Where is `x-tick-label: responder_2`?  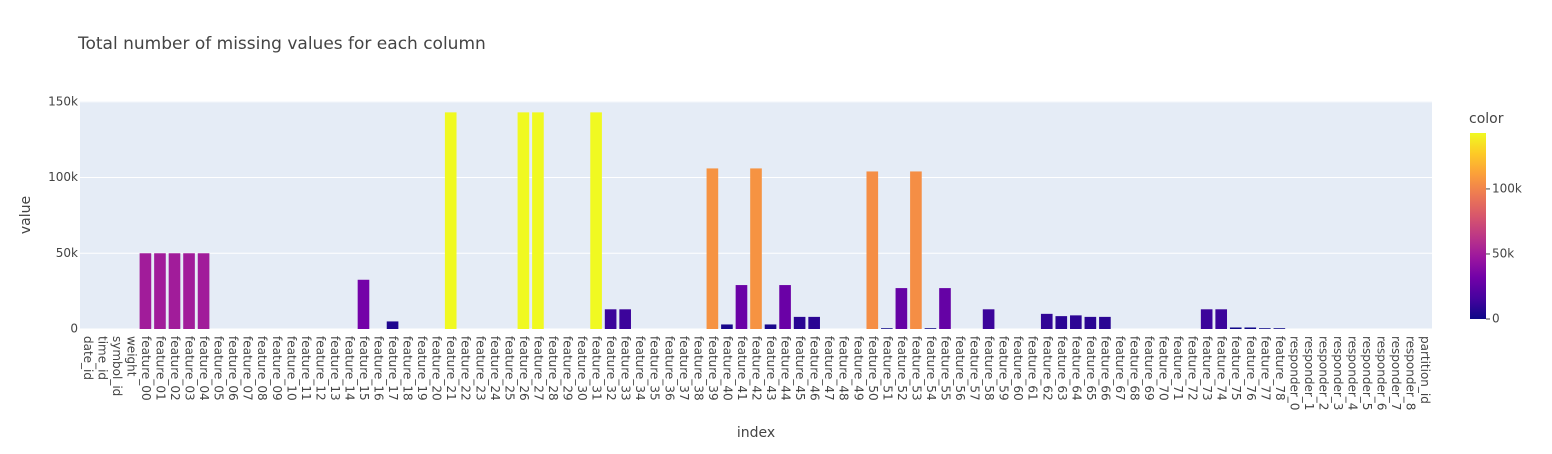 x-tick-label: responder_2 is located at coordinates (1323, 373).